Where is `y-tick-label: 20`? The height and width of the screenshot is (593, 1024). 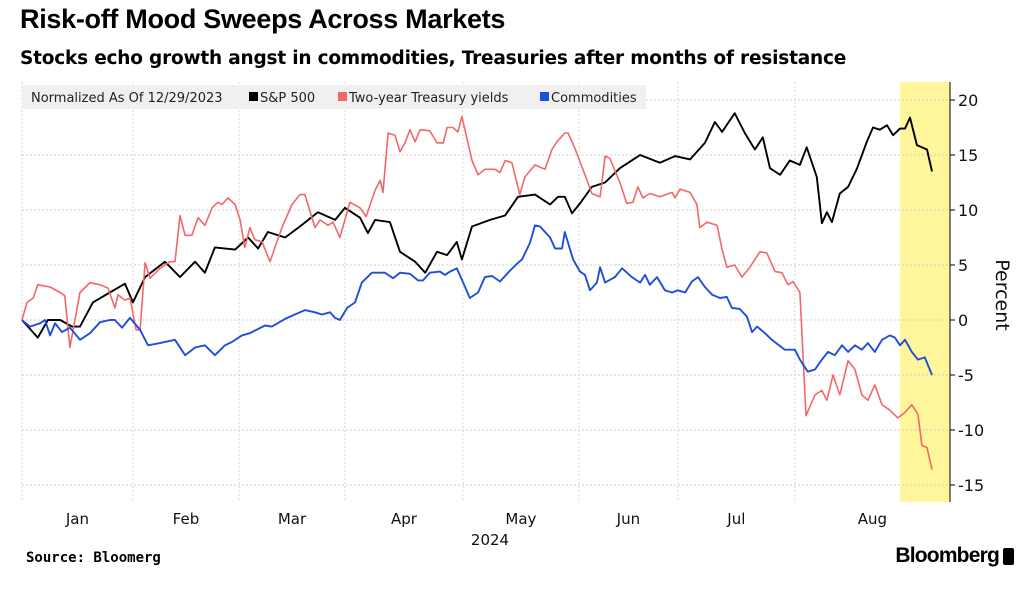 y-tick-label: 20 is located at coordinates (968, 100).